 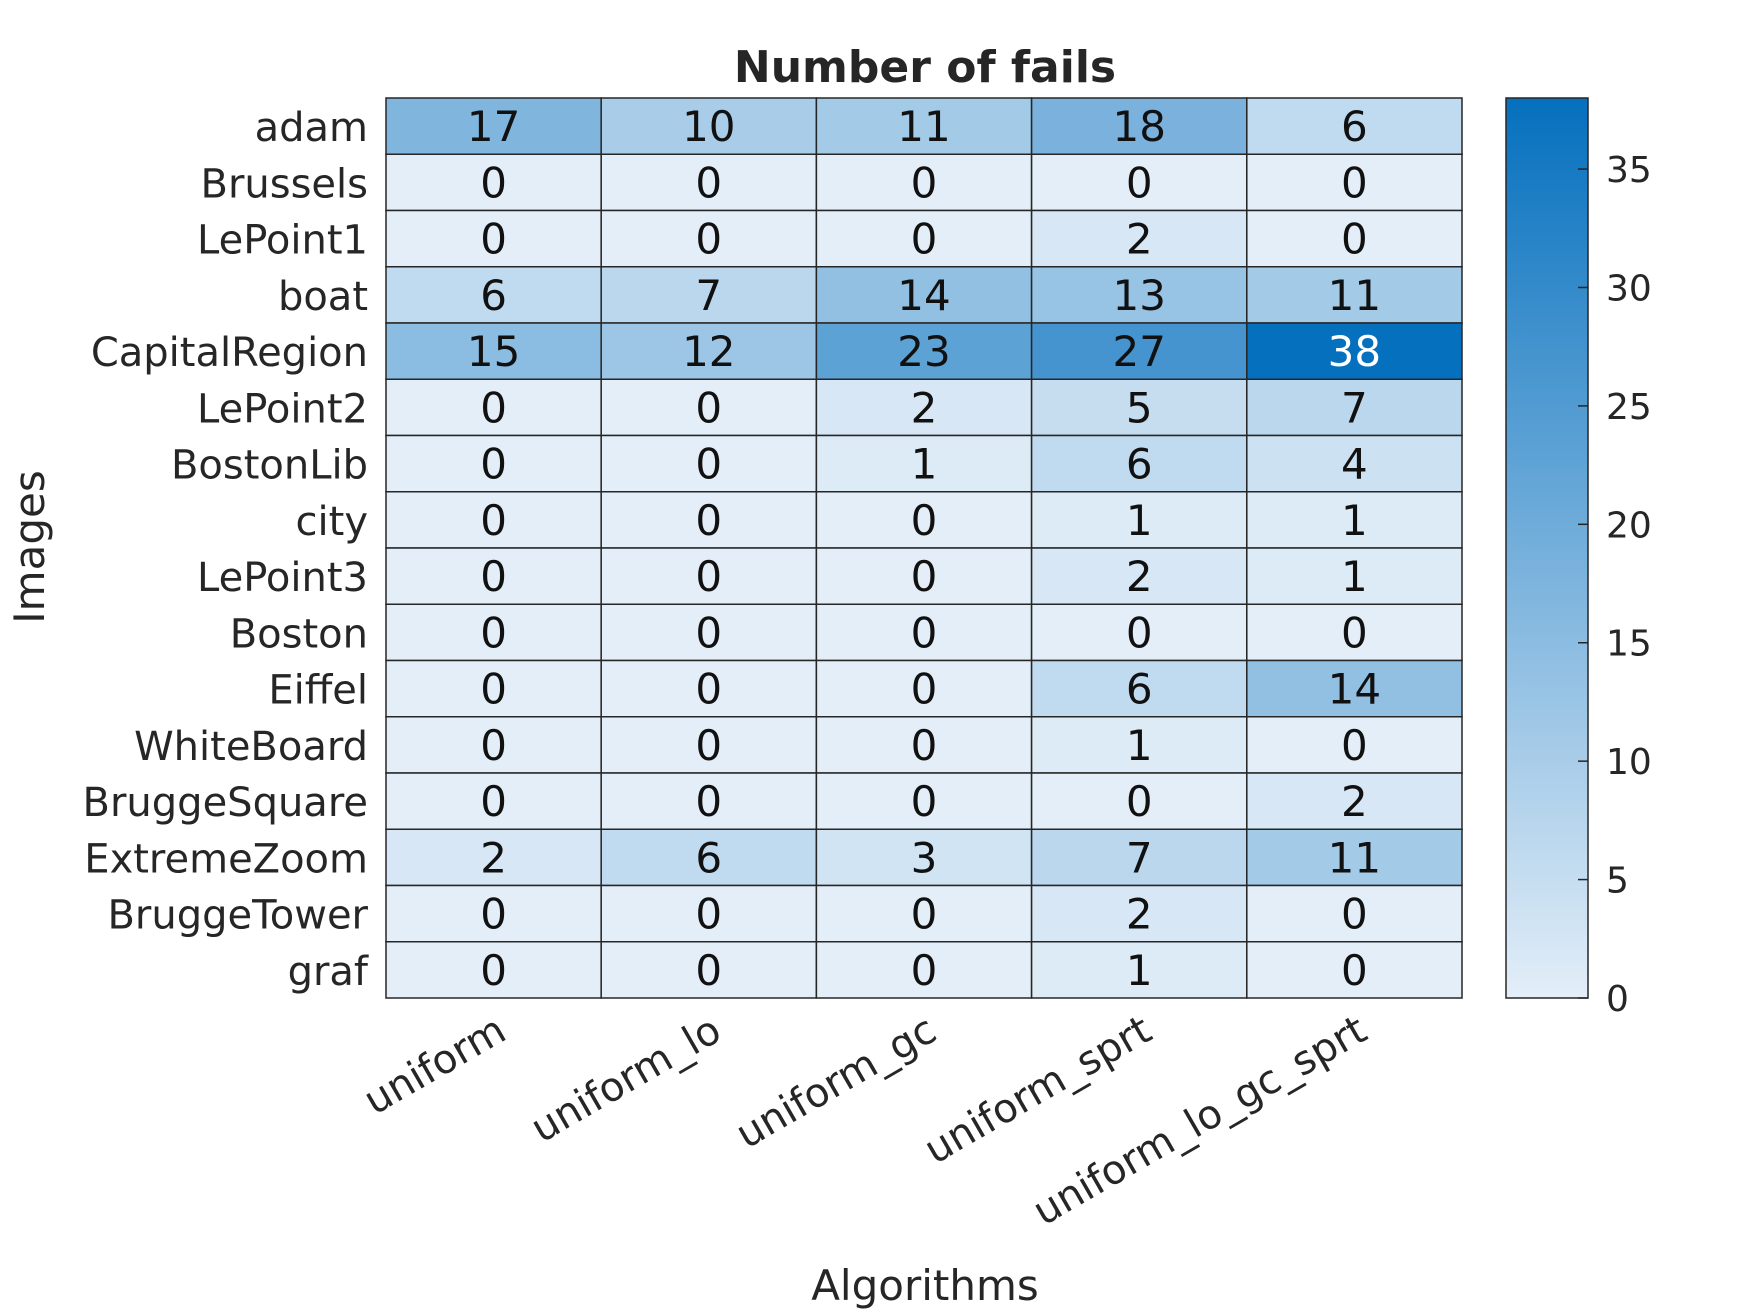 What do you see at coordinates (1629, 525) in the screenshot?
I see `colorbar-tick-label: 20` at bounding box center [1629, 525].